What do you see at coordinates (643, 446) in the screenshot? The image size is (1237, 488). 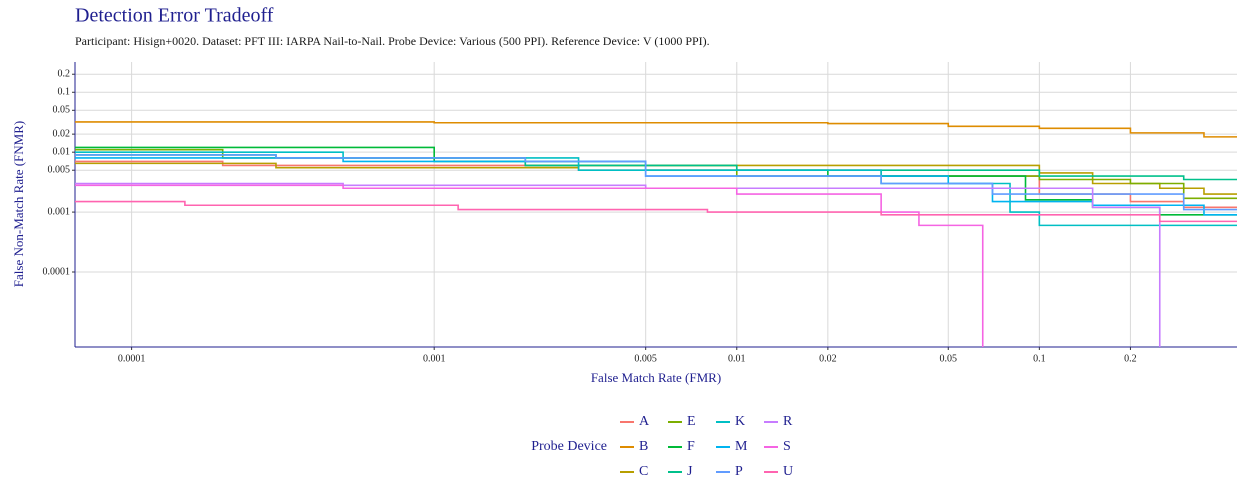 I see `legend-label: B` at bounding box center [643, 446].